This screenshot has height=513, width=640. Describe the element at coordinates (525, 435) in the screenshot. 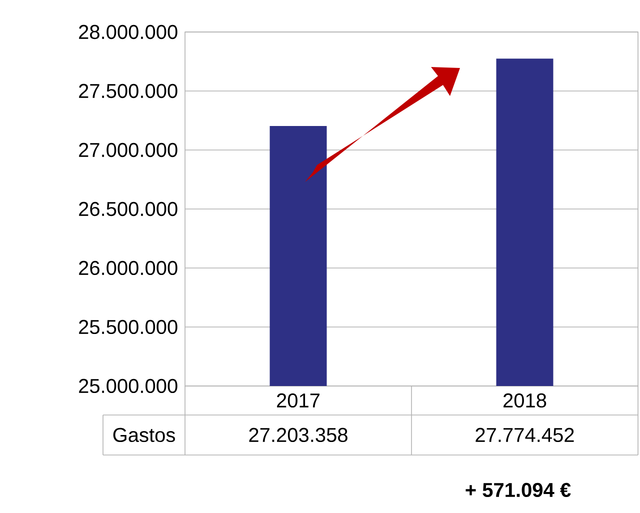

I see `data-label: 27.774.452` at that location.